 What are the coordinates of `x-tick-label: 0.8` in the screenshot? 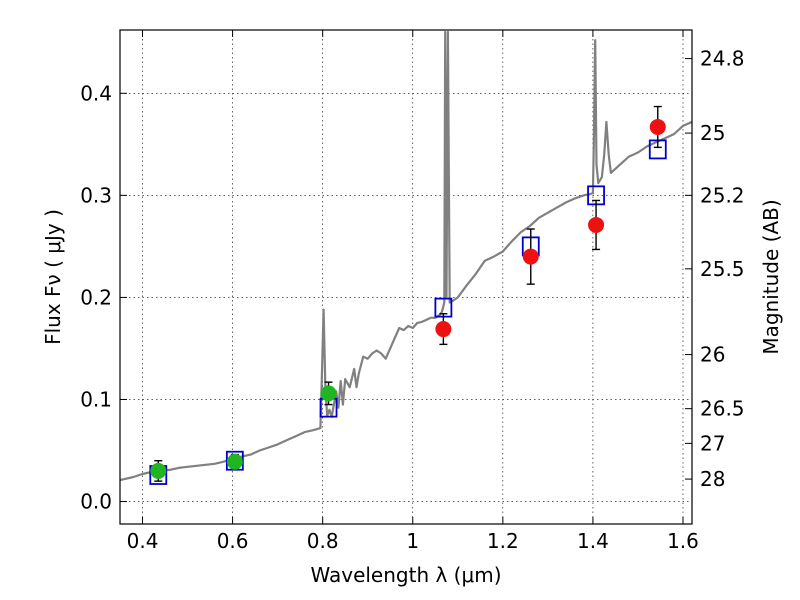 It's located at (323, 541).